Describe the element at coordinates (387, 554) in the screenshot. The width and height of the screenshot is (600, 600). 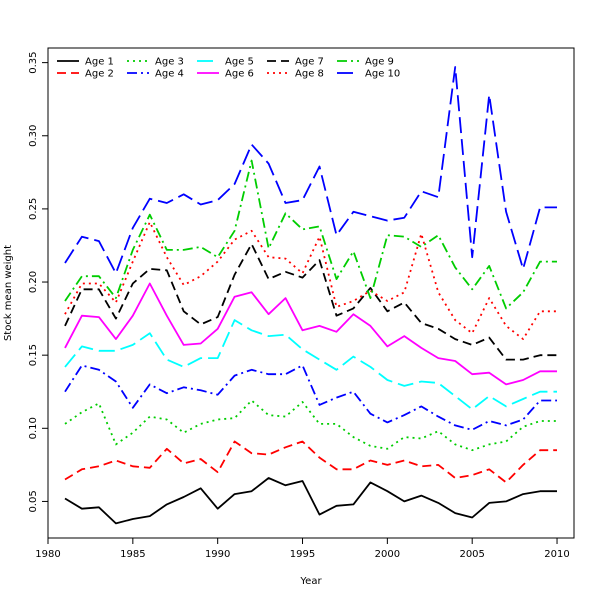
I see `x-tick-label: 2000` at that location.